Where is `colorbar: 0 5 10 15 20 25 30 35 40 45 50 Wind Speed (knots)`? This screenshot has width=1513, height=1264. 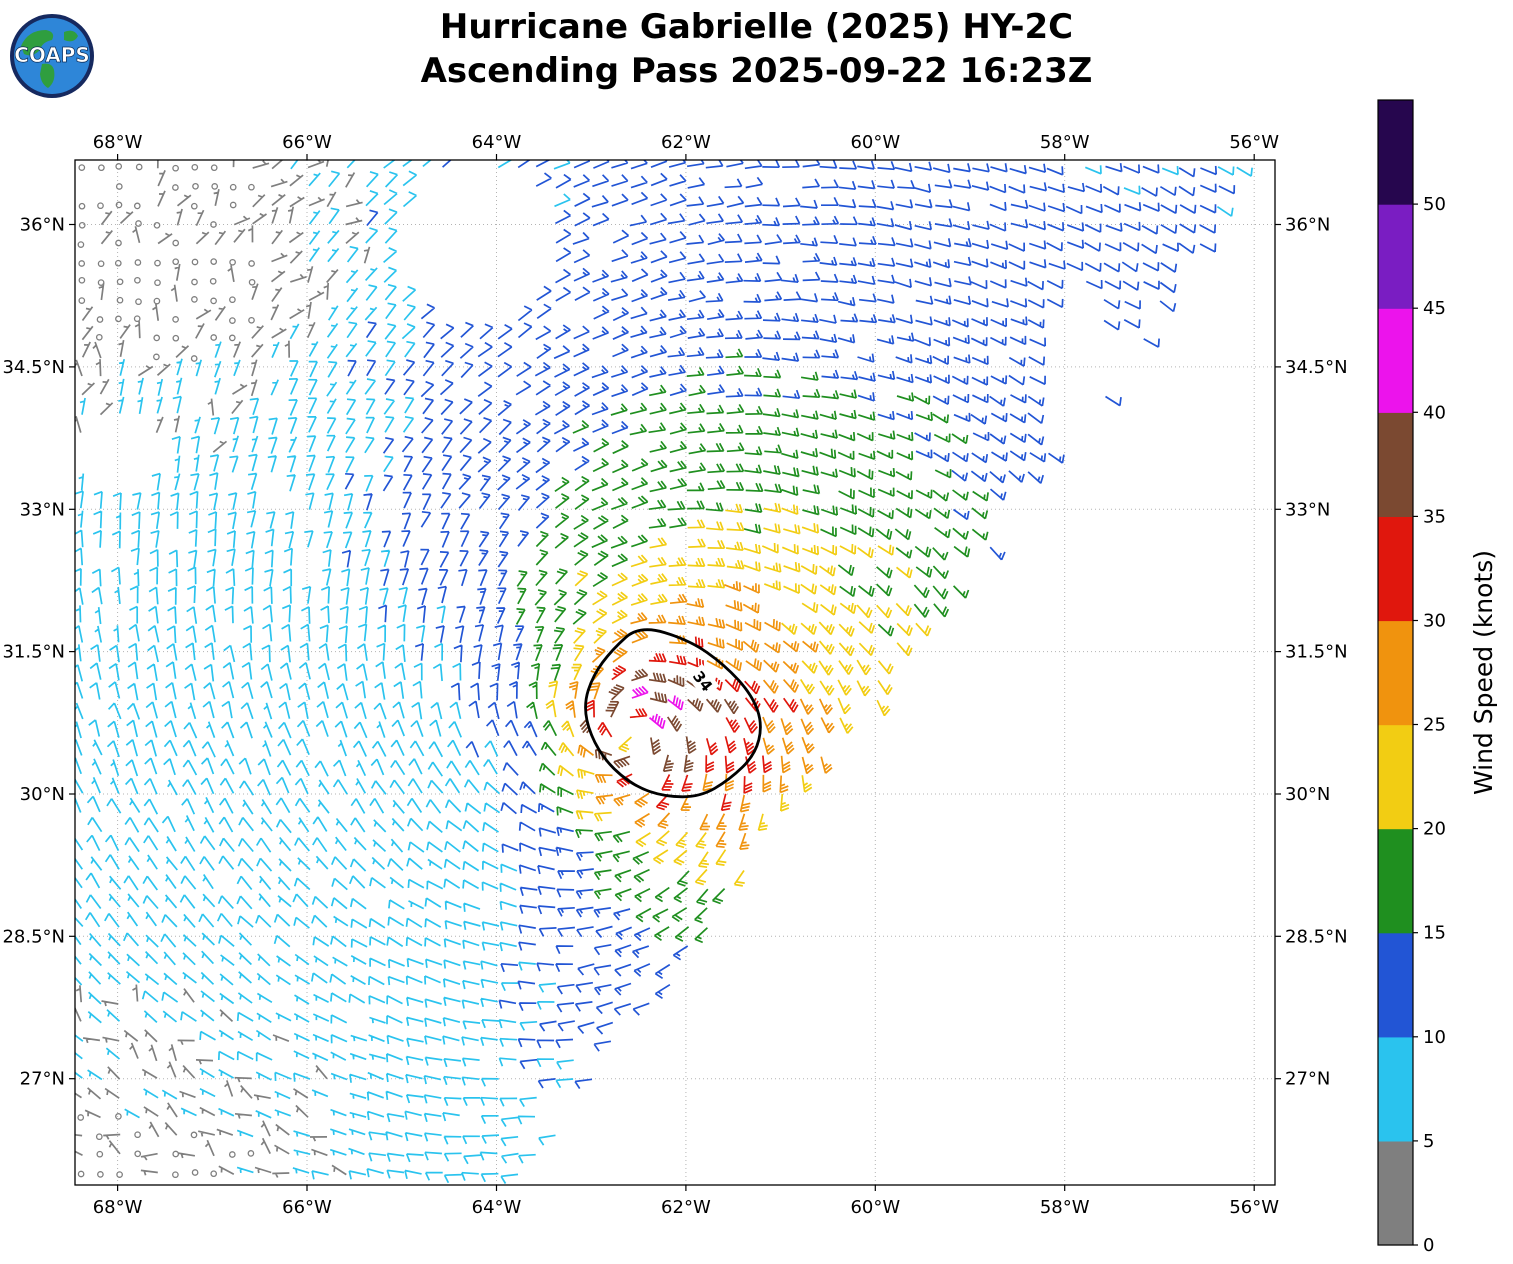
colorbar: 0 5 10 15 20 25 30 35 40 45 50 Wind Speed (knots) is located at coordinates (1437, 677).